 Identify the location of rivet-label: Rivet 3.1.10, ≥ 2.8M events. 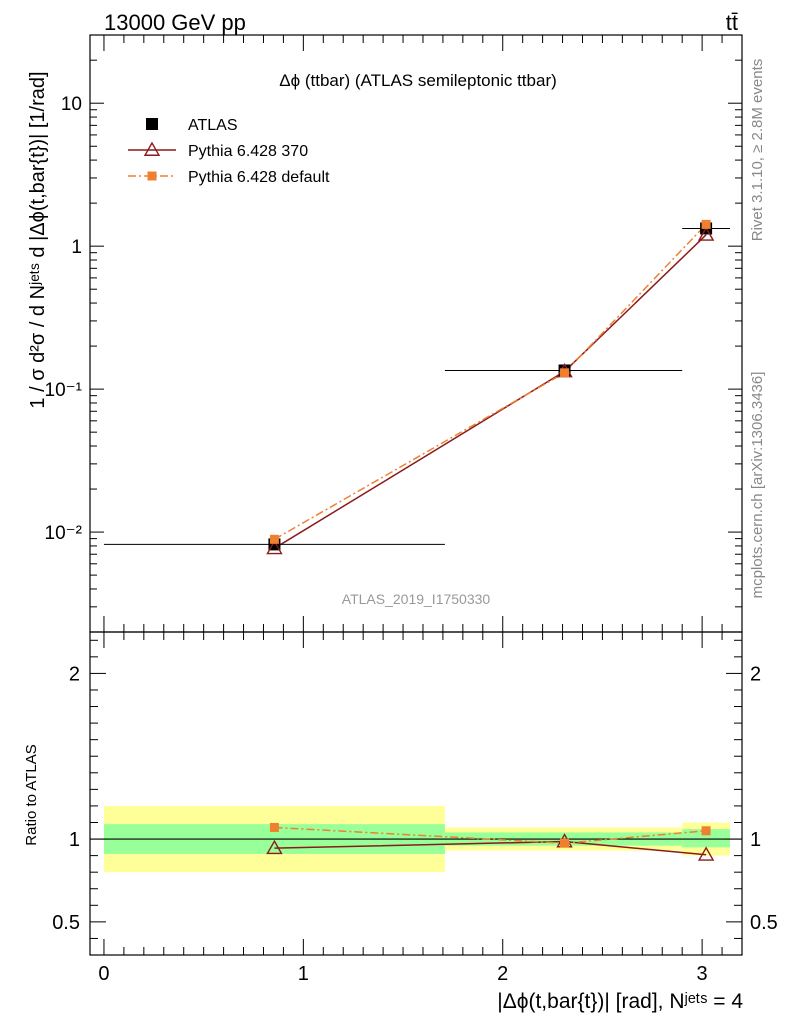
(757, 150).